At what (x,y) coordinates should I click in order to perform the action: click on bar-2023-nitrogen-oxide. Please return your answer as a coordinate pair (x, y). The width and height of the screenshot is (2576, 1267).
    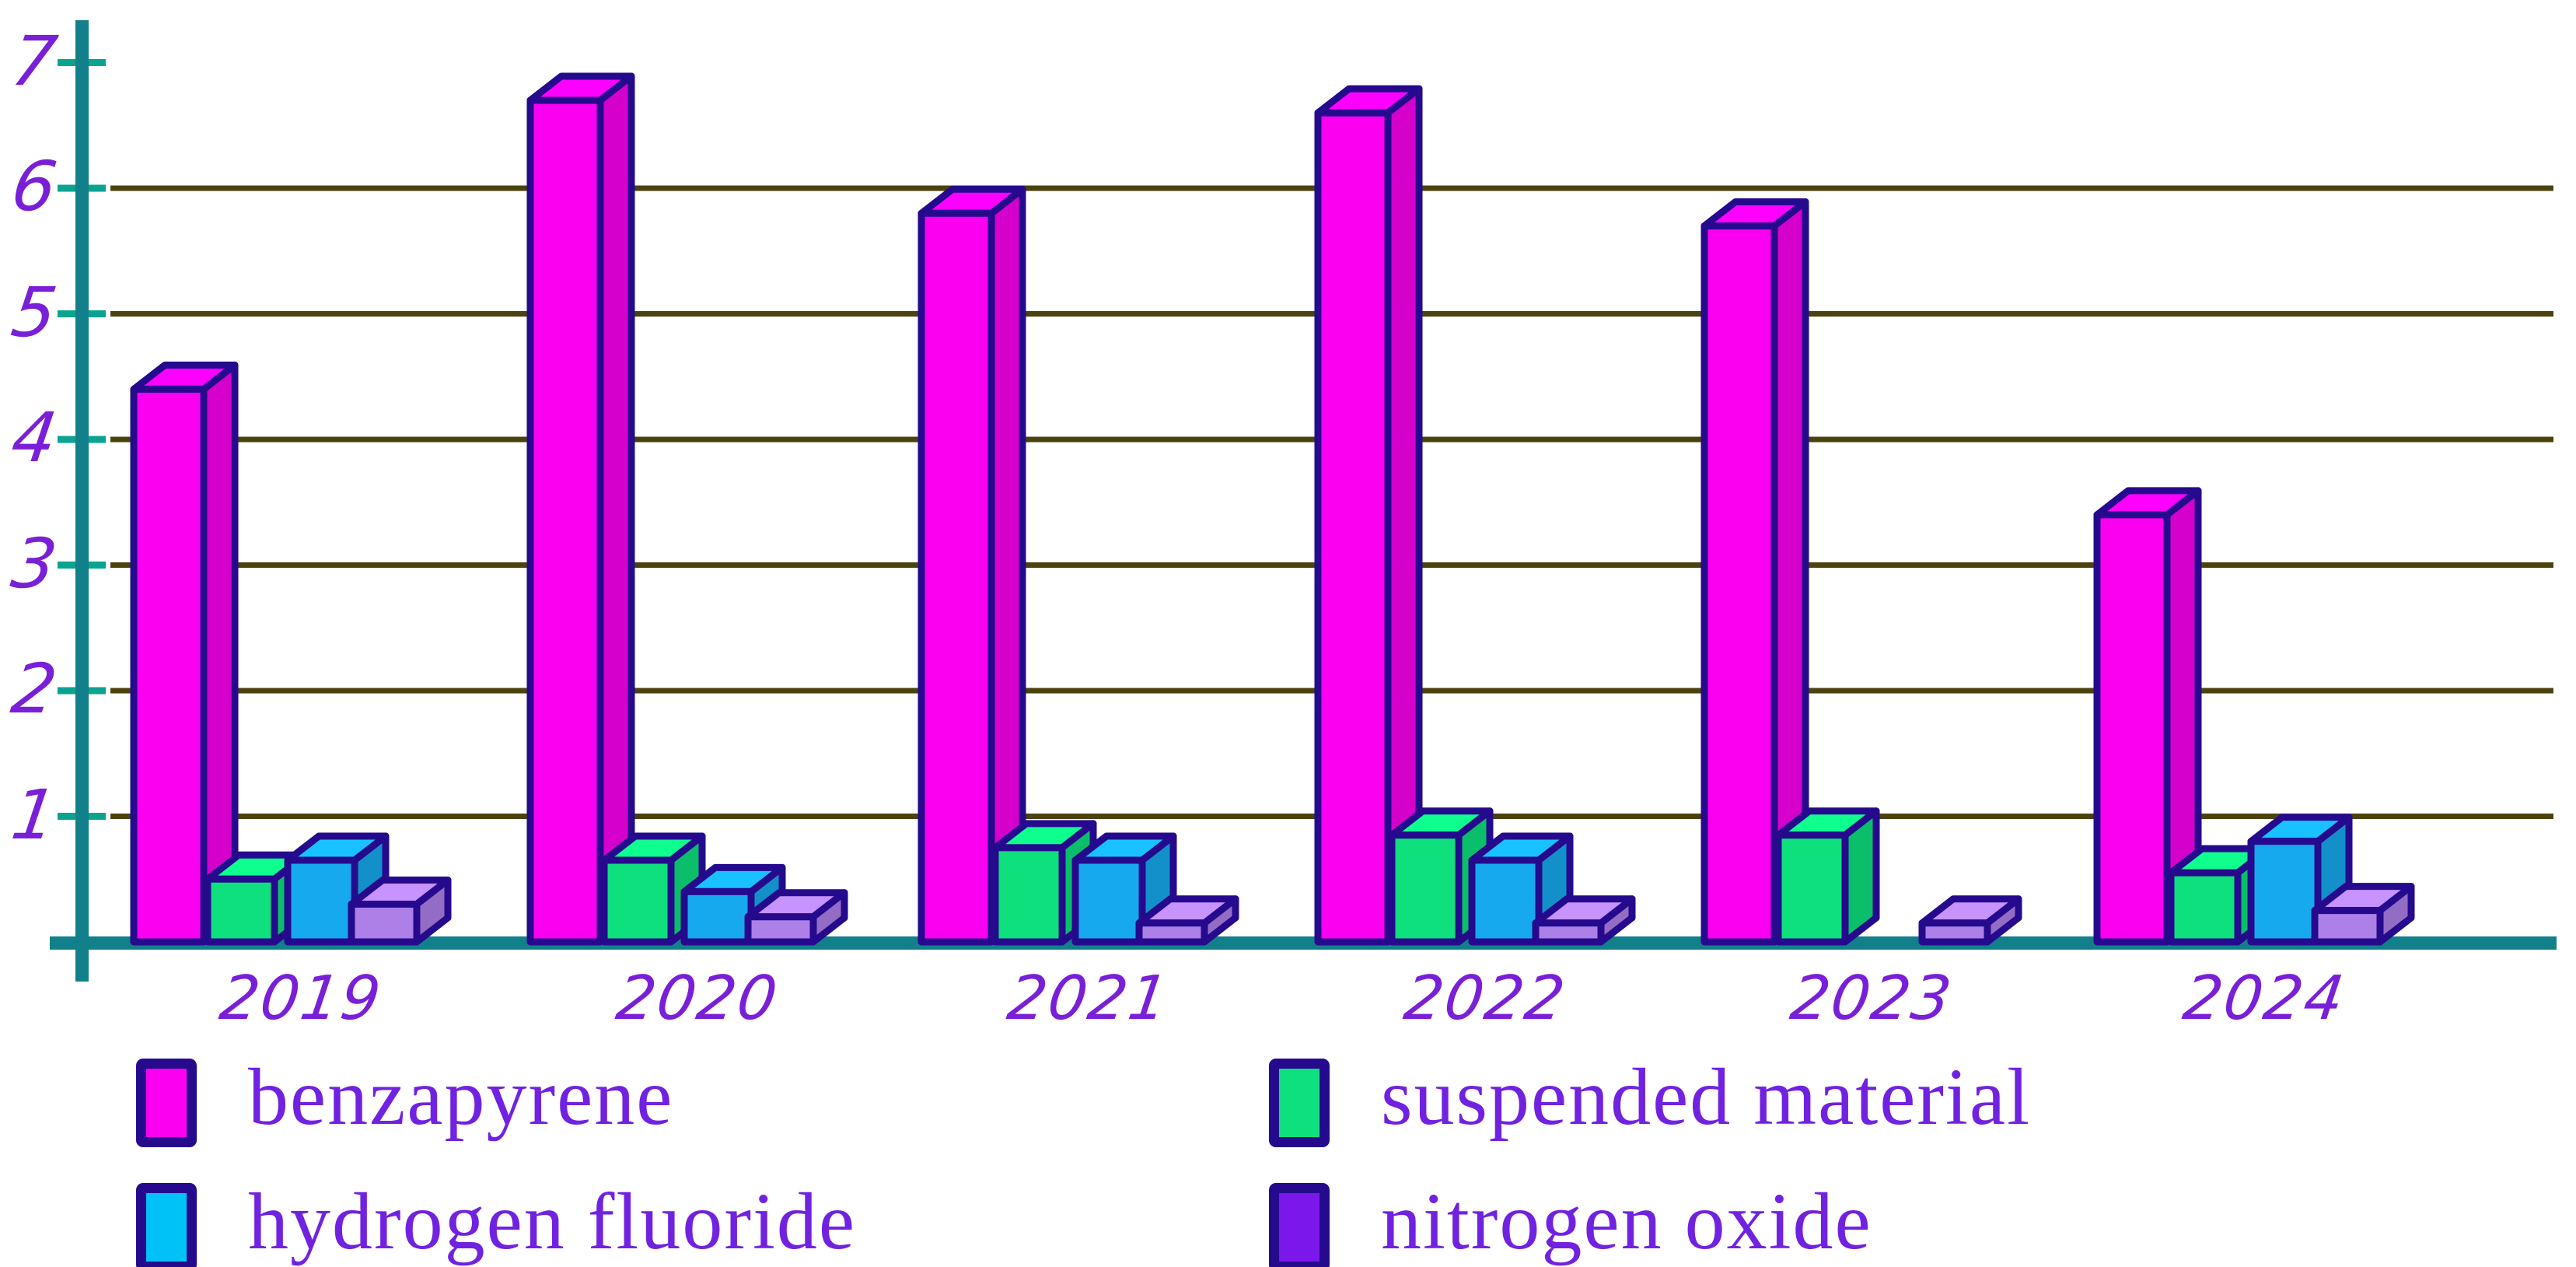
    Looking at the image, I should click on (1954, 933).